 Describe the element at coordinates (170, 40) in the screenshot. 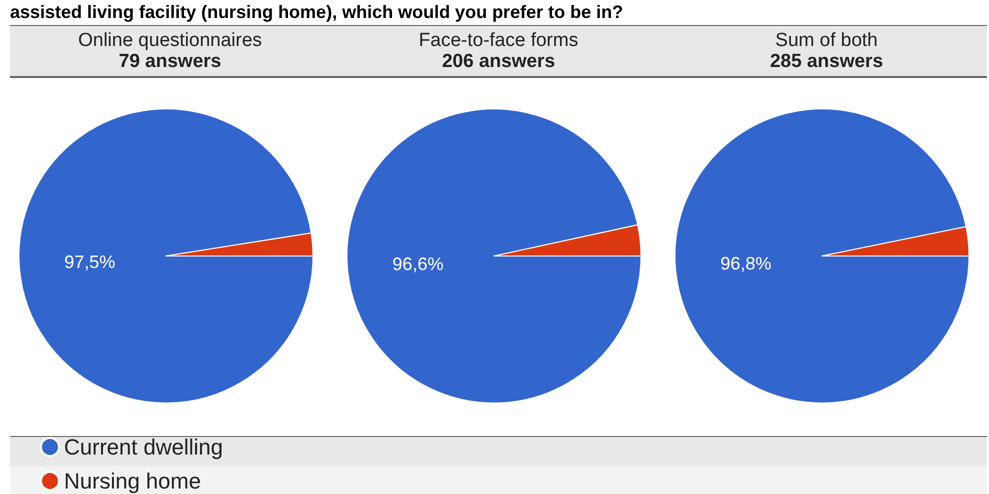

I see `chart-title: Online questionnaires` at that location.